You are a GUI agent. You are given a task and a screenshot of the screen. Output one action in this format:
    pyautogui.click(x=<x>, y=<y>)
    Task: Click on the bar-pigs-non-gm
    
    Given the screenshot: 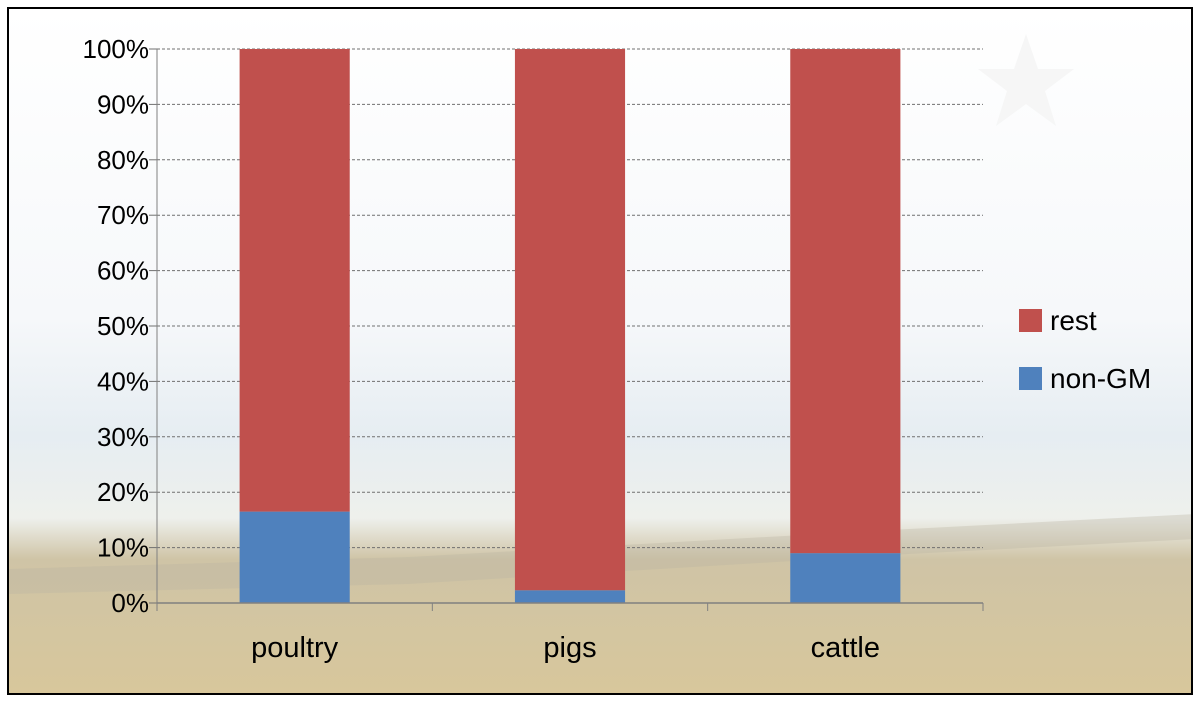 What is the action you would take?
    pyautogui.click(x=570, y=596)
    